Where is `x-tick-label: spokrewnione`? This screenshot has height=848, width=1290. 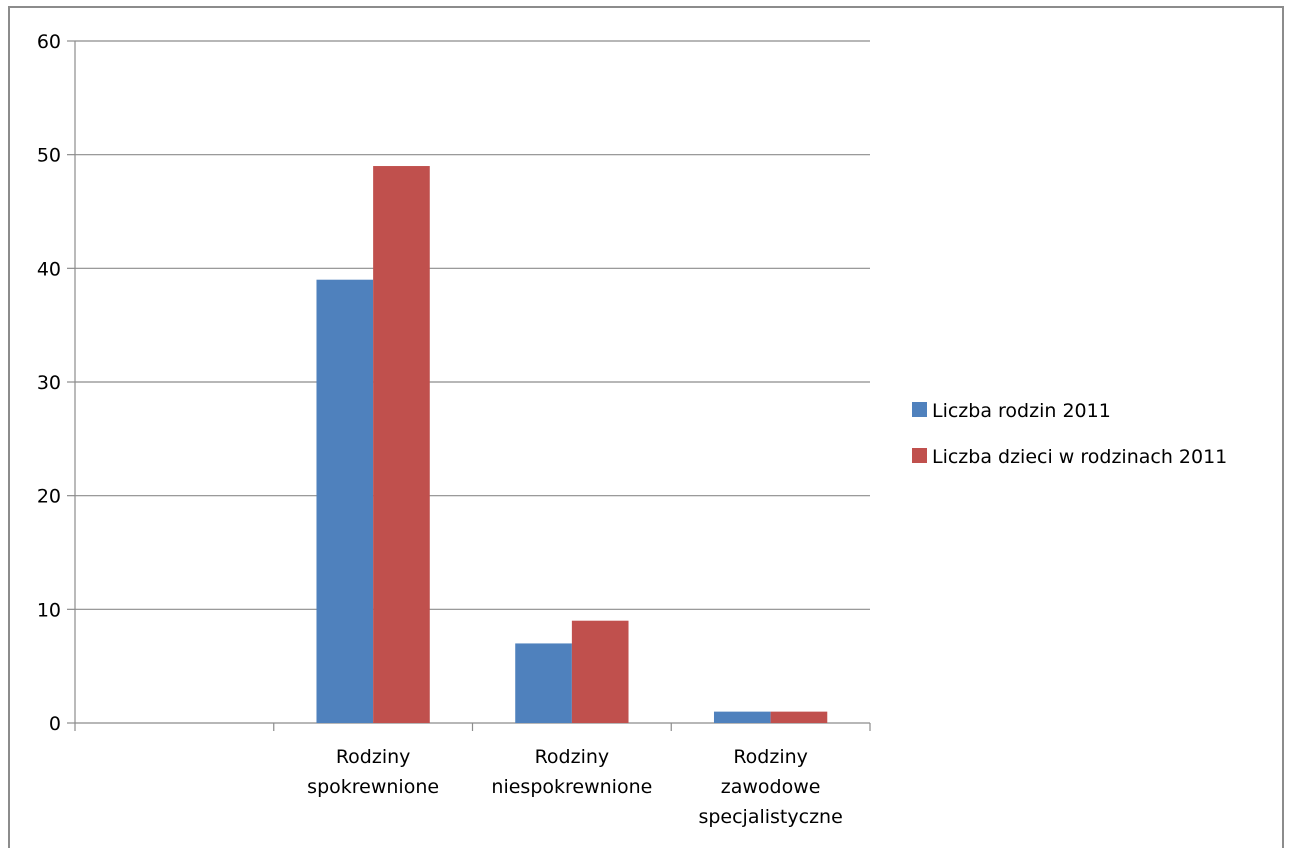 x-tick-label: spokrewnione is located at coordinates (373, 787).